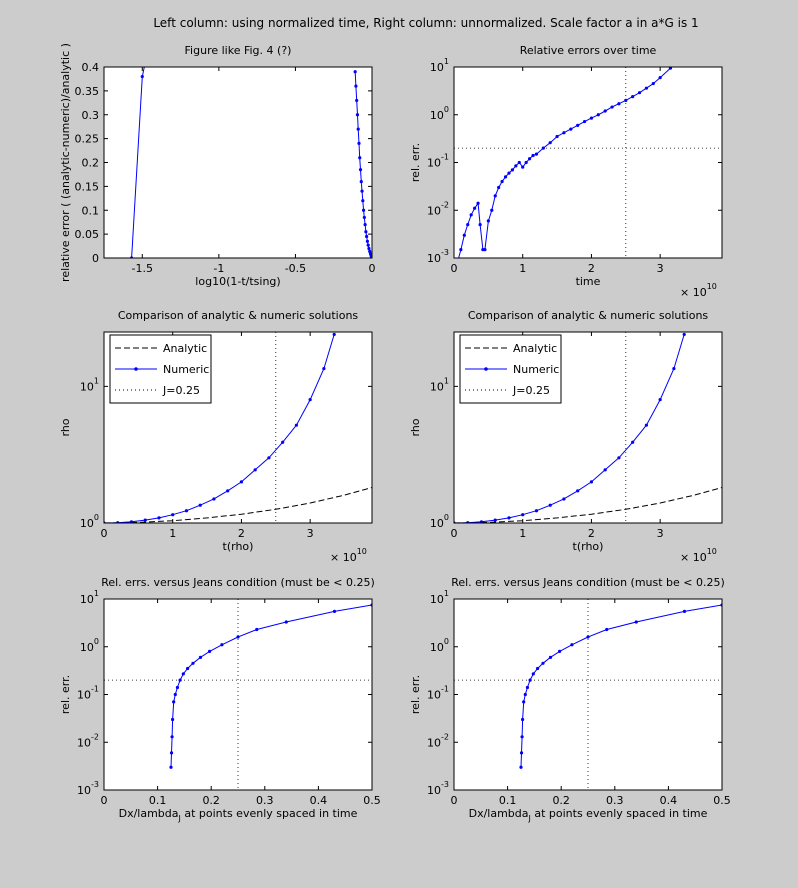  What do you see at coordinates (181, 390) in the screenshot?
I see `legend-label: J=0.25` at bounding box center [181, 390].